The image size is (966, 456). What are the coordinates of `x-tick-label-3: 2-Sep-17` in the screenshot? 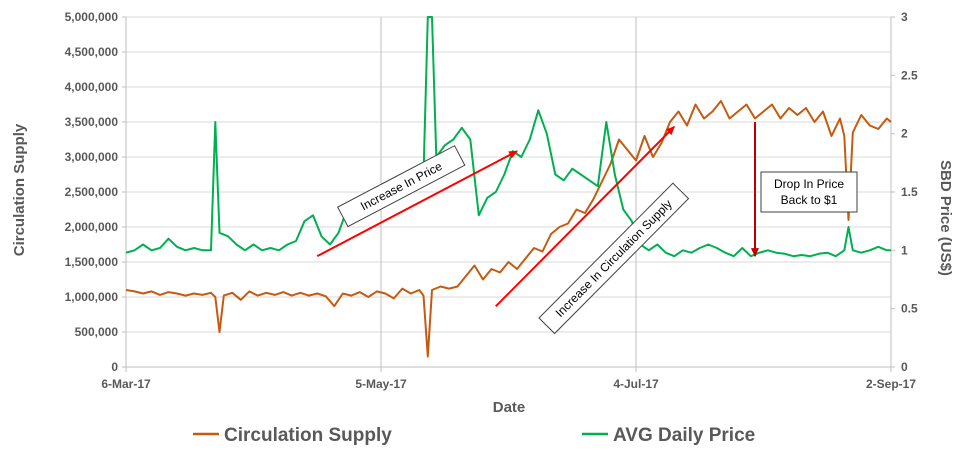 It's located at (891, 384).